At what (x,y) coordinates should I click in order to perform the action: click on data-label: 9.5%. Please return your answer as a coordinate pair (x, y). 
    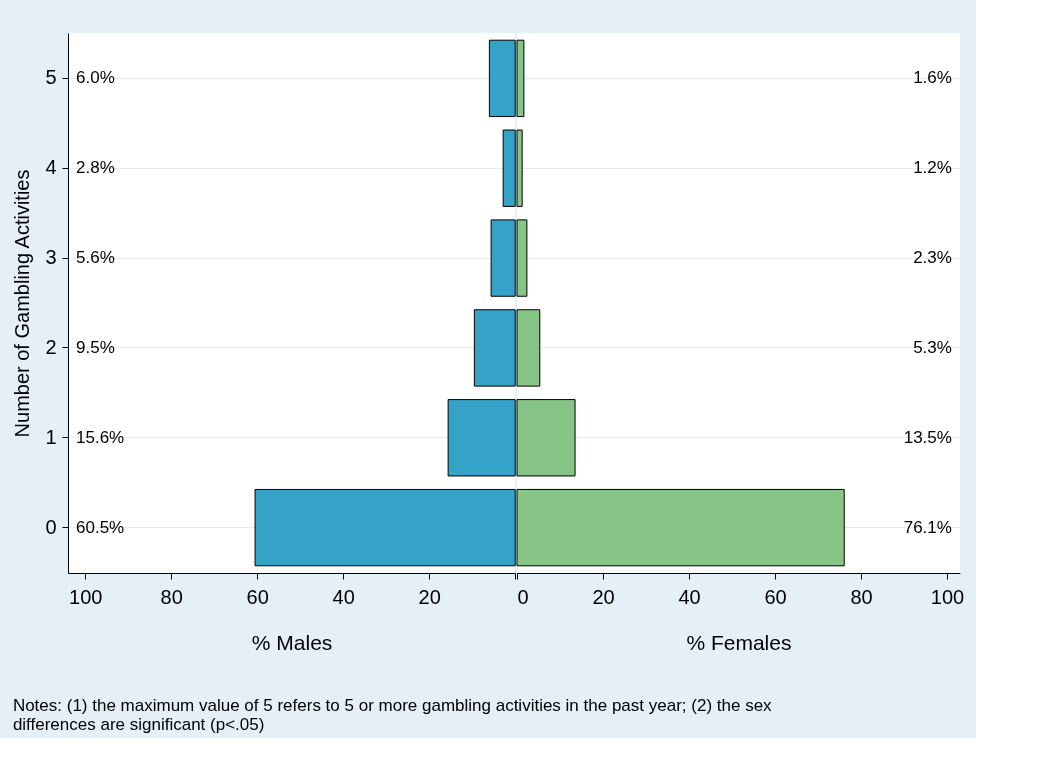
    Looking at the image, I should click on (95, 347).